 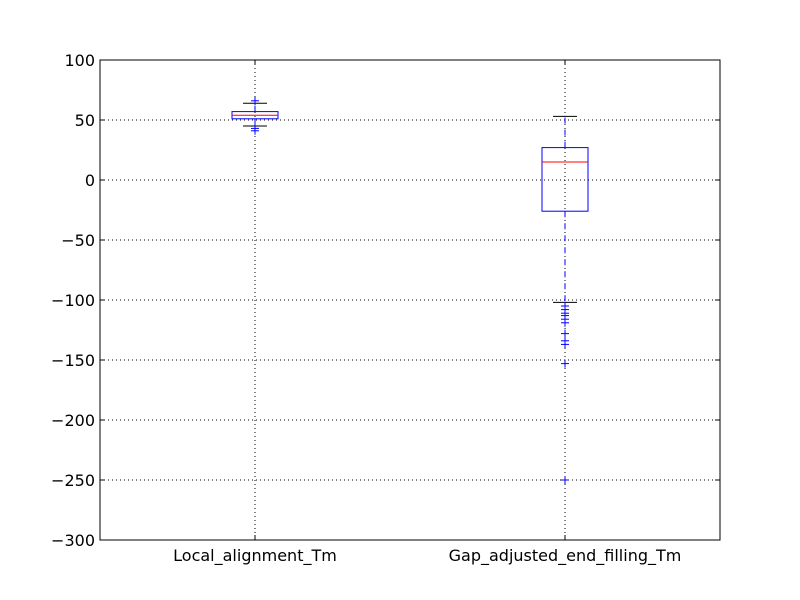 I want to click on box-Local_alignment_Tm, so click(x=255, y=115).